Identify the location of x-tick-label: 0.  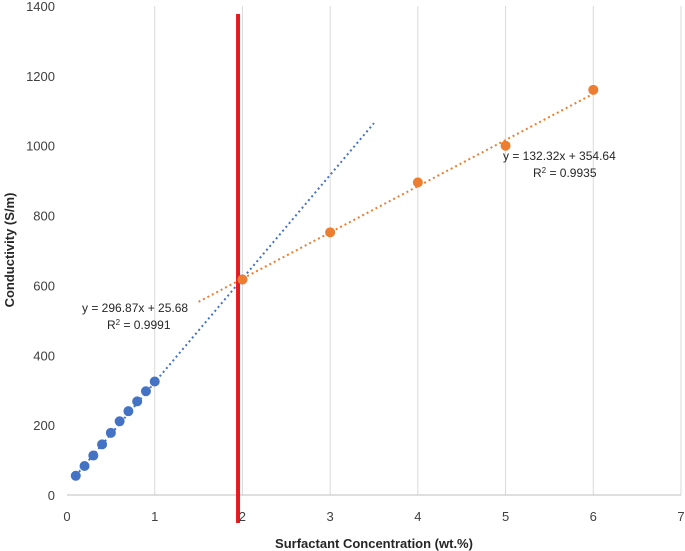
(66, 516).